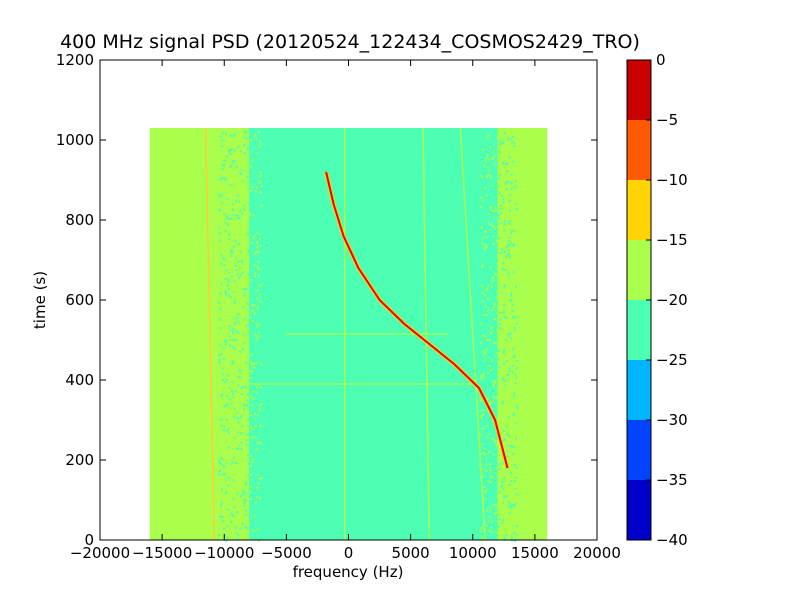 The height and width of the screenshot is (600, 800). What do you see at coordinates (224, 553) in the screenshot?
I see `x-tick-label: −10000` at bounding box center [224, 553].